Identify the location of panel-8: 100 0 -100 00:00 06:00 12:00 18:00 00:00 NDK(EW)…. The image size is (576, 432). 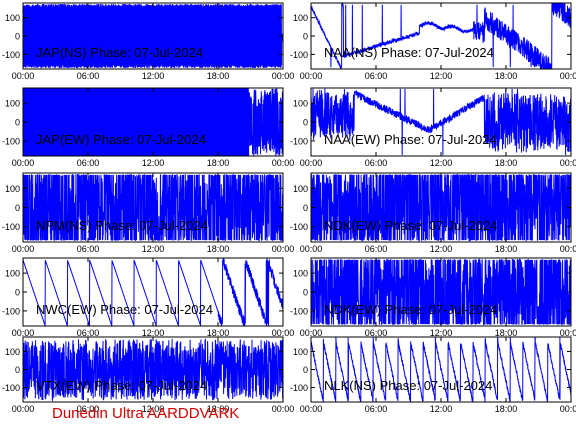
(433, 297).